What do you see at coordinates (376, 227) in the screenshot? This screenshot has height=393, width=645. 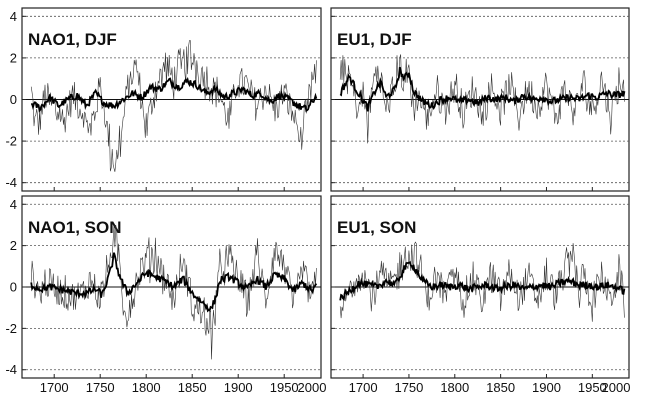 I see `panel-title: EU1, SON` at bounding box center [376, 227].